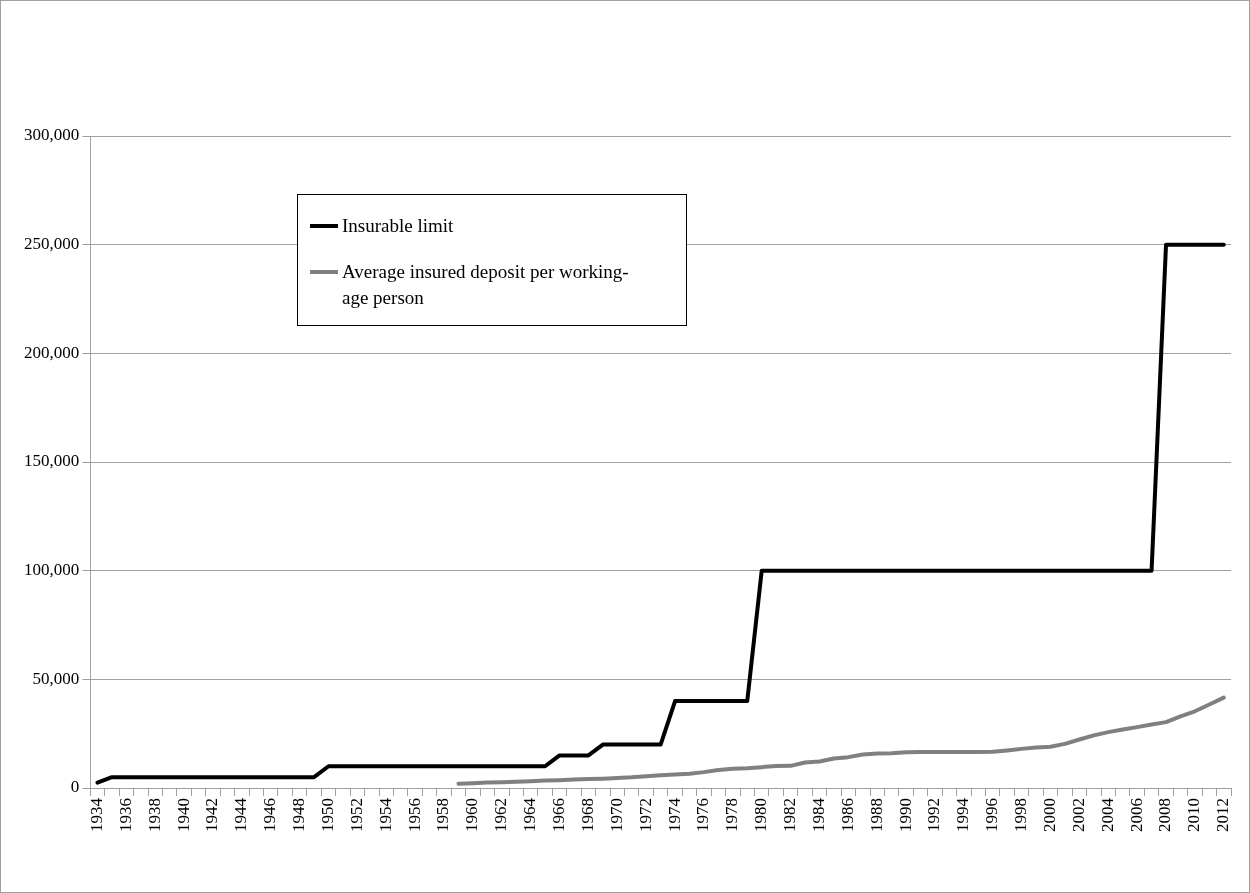 The image size is (1250, 893). What do you see at coordinates (414, 815) in the screenshot?
I see `x-tick-label: 1956` at bounding box center [414, 815].